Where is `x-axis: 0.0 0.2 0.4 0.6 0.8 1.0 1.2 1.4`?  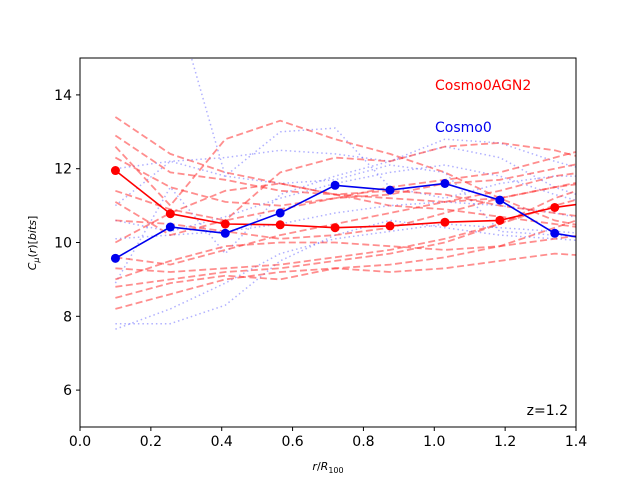 x-axis: 0.0 0.2 0.4 0.6 0.8 1.0 1.2 1.4 is located at coordinates (328, 438).